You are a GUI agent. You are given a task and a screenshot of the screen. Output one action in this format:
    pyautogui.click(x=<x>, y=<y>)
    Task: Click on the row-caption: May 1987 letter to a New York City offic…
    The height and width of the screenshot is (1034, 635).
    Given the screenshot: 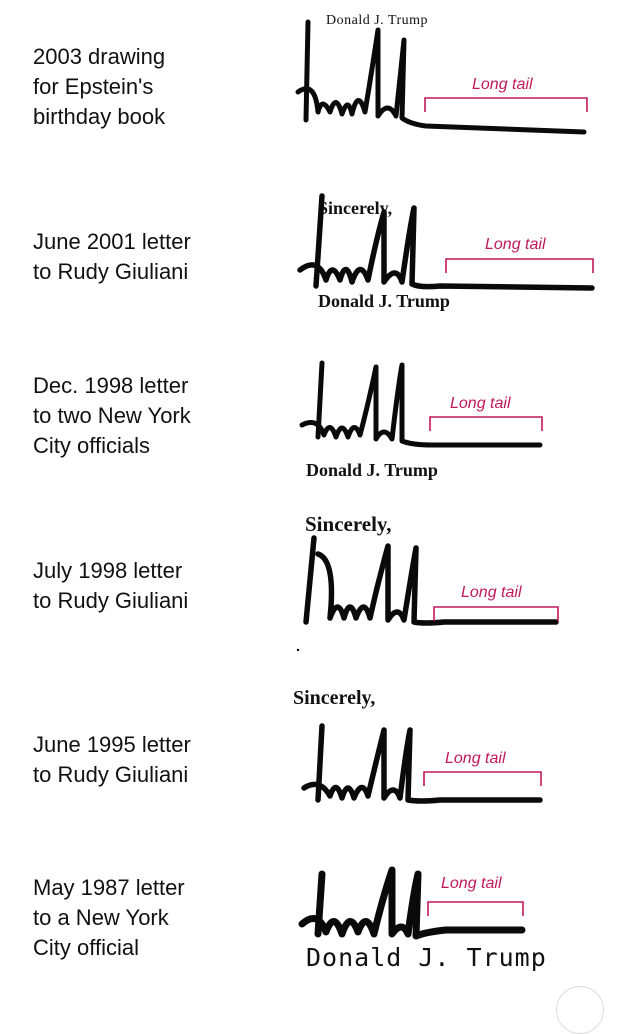 What is the action you would take?
    pyautogui.click(x=153, y=918)
    